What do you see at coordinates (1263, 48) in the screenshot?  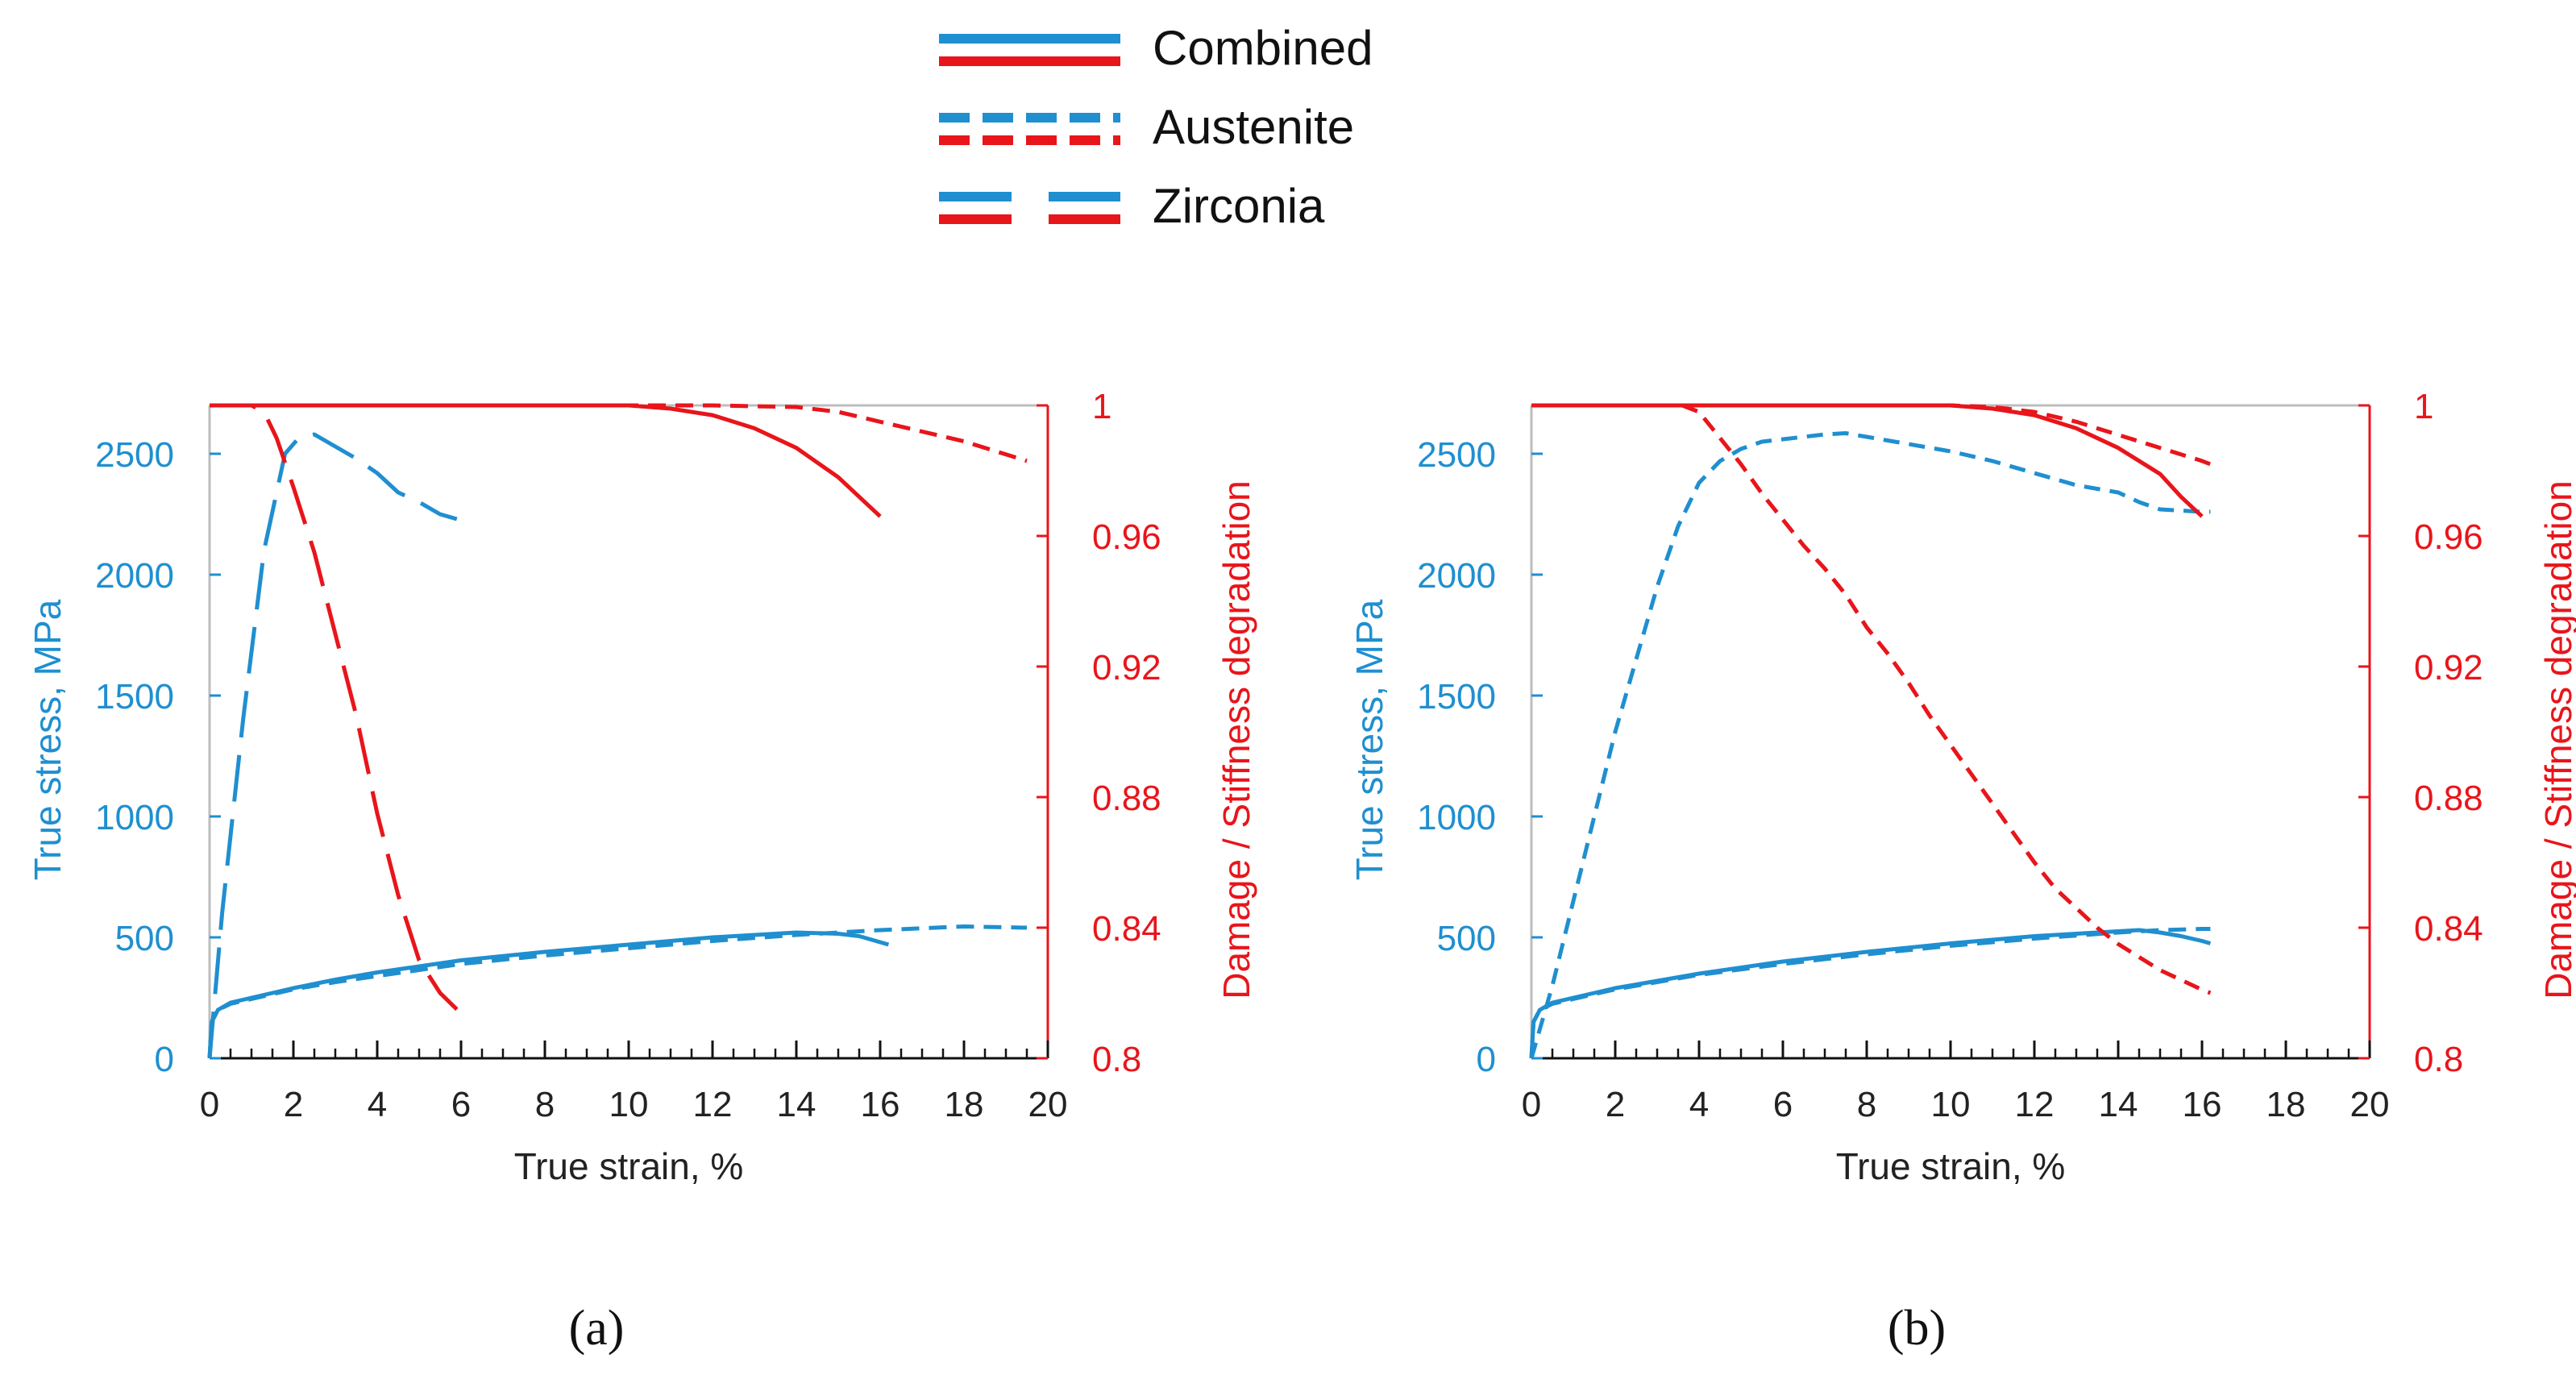 I see `legend-label: Combined` at bounding box center [1263, 48].